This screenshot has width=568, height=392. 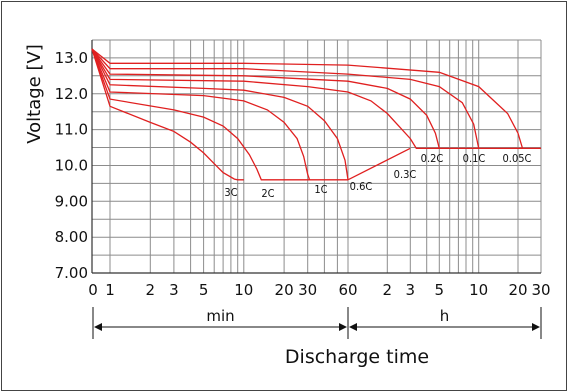 I want to click on curve-label-0_05C: 0.05C, so click(x=517, y=158).